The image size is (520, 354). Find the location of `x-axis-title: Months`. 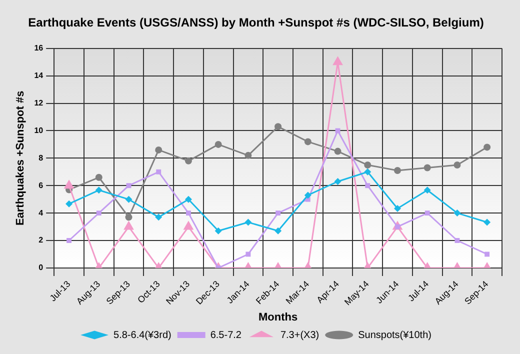

x-axis-title: Months is located at coordinates (278, 317).